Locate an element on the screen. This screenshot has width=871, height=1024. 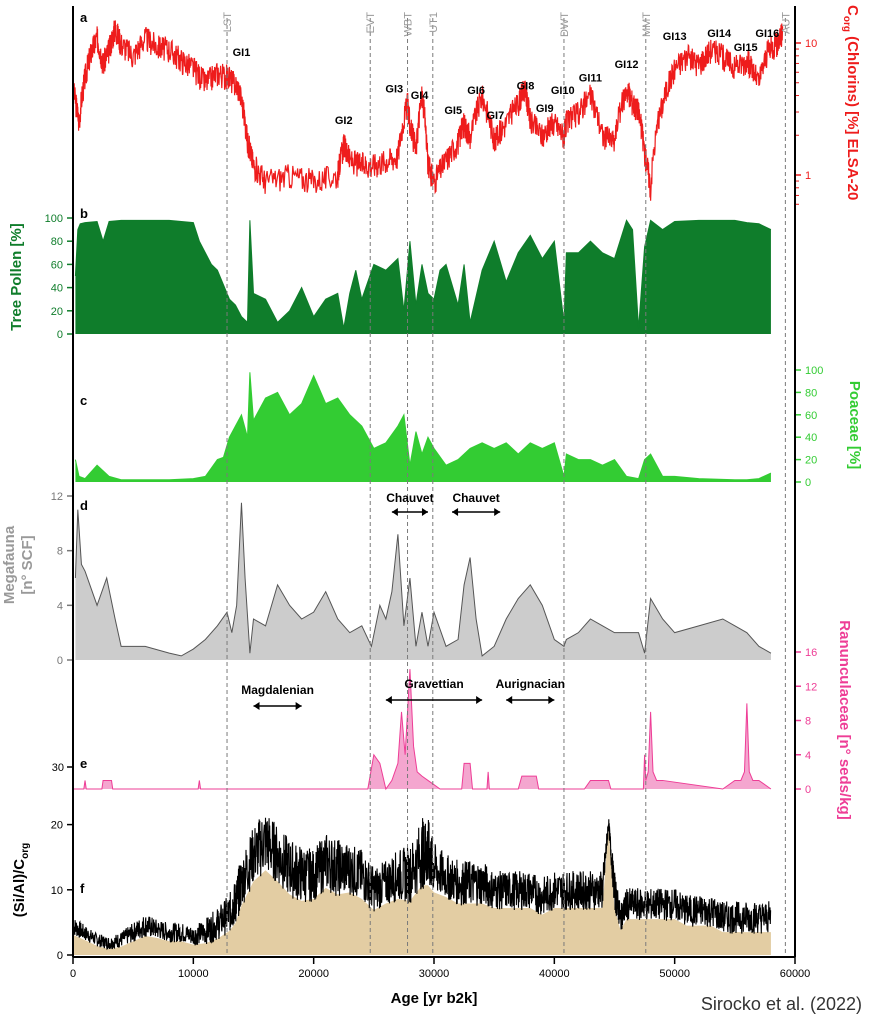
panel-c-y-tick-label: 40 is located at coordinates (811, 438).